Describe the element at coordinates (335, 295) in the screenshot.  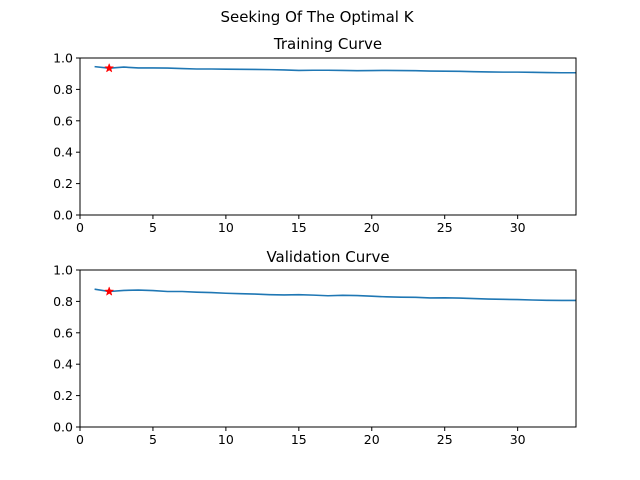
I see `validation-series-line` at that location.